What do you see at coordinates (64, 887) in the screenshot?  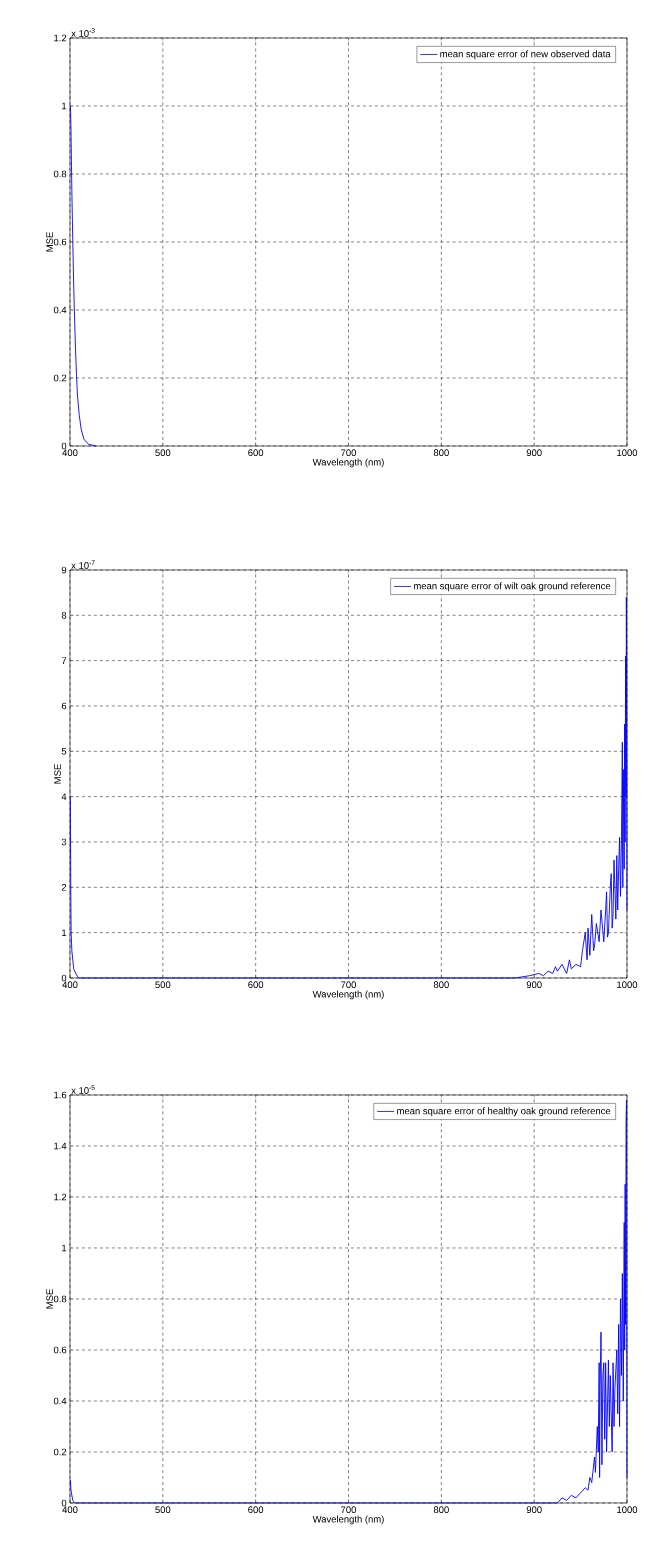 I see `y-tick-label: 2` at bounding box center [64, 887].